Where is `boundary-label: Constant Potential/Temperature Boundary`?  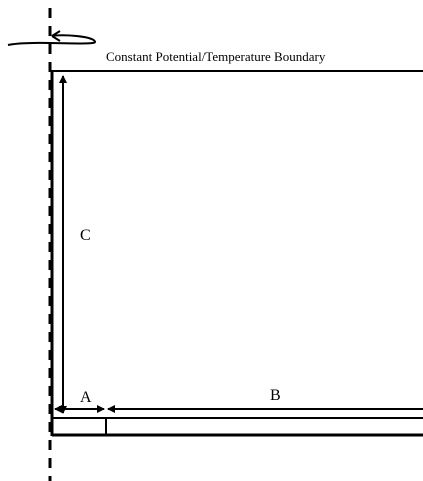
boundary-label: Constant Potential/Temperature Boundary is located at coordinates (216, 56).